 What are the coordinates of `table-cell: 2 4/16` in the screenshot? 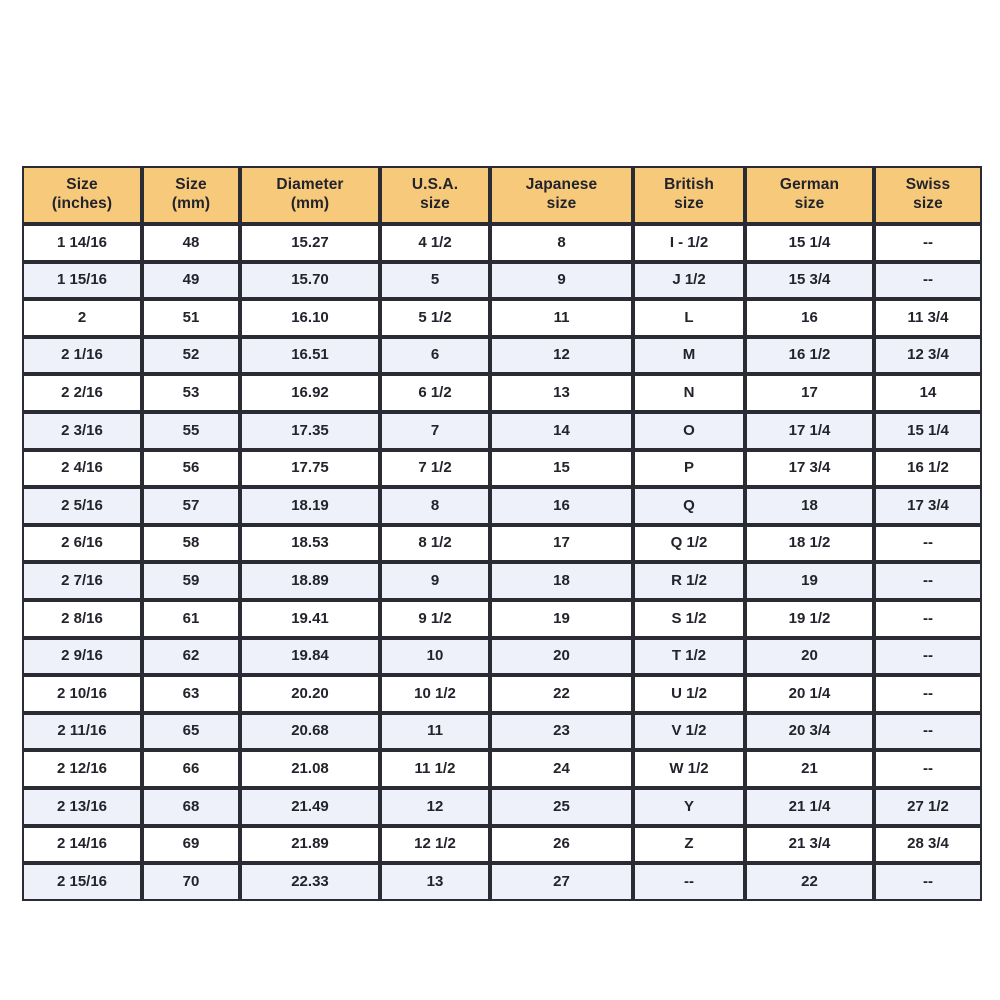 It's located at (82, 468).